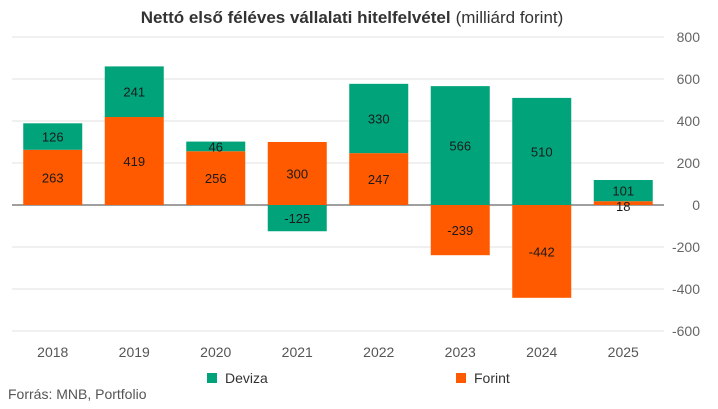  I want to click on legend-label-forint: Forint, so click(492, 378).